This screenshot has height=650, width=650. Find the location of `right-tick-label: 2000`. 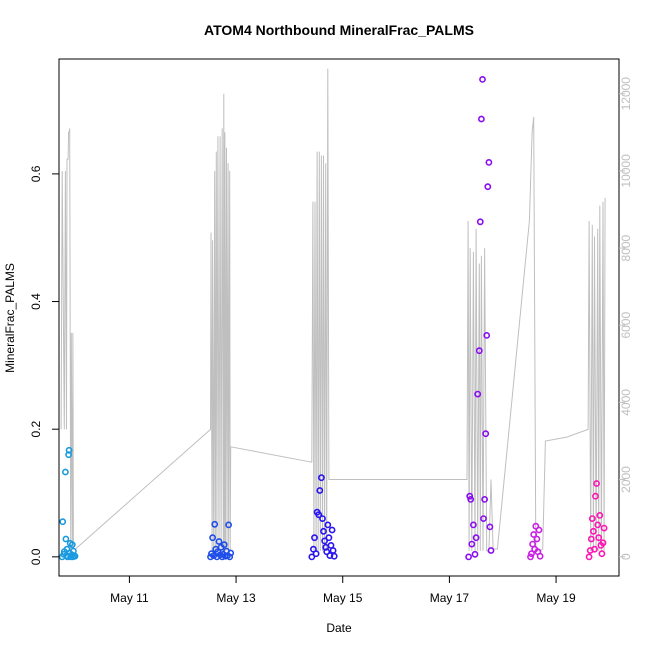

right-tick-label: 2000 is located at coordinates (626, 479).